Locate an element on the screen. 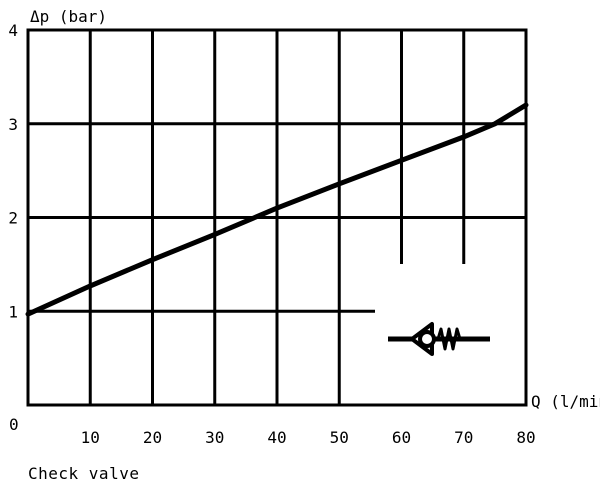 The width and height of the screenshot is (600, 487). origin-label: 0 is located at coordinates (14, 424).